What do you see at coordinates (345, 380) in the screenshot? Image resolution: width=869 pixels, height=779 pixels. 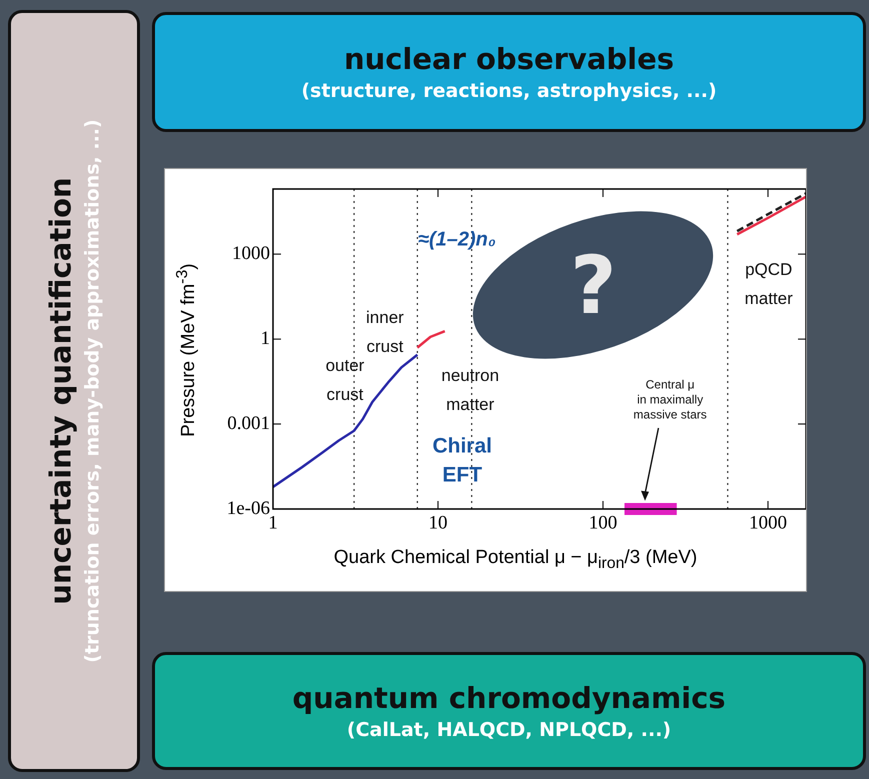 I see `annotation: outer crust` at bounding box center [345, 380].